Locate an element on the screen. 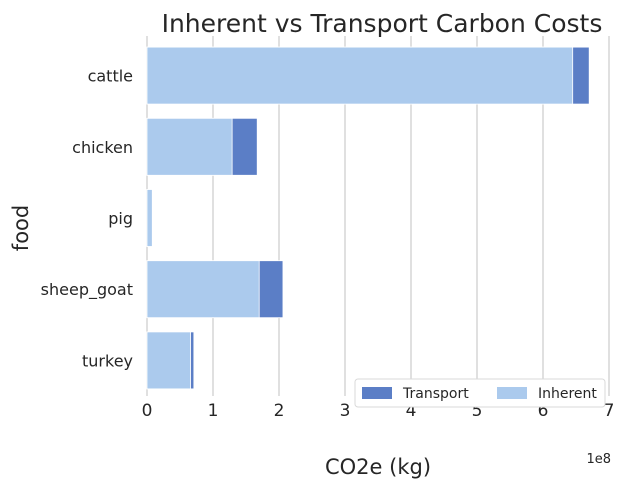 Image resolution: width=625 pixels, height=486 pixels. bar-inherent-cattle is located at coordinates (360, 75).